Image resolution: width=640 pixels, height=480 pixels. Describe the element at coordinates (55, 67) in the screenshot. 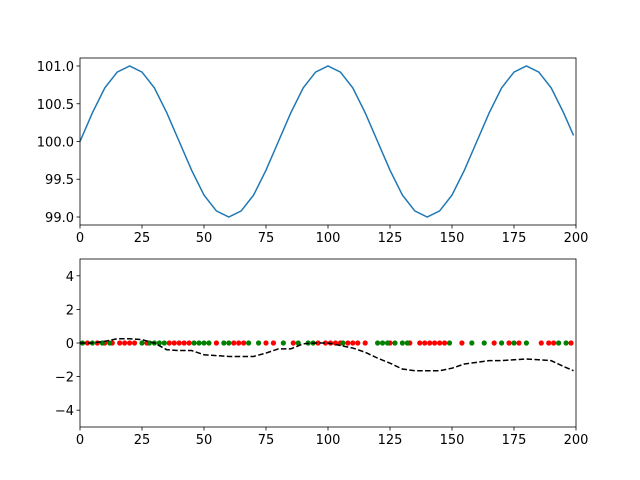

I see `y-tick-label: 101.0` at that location.